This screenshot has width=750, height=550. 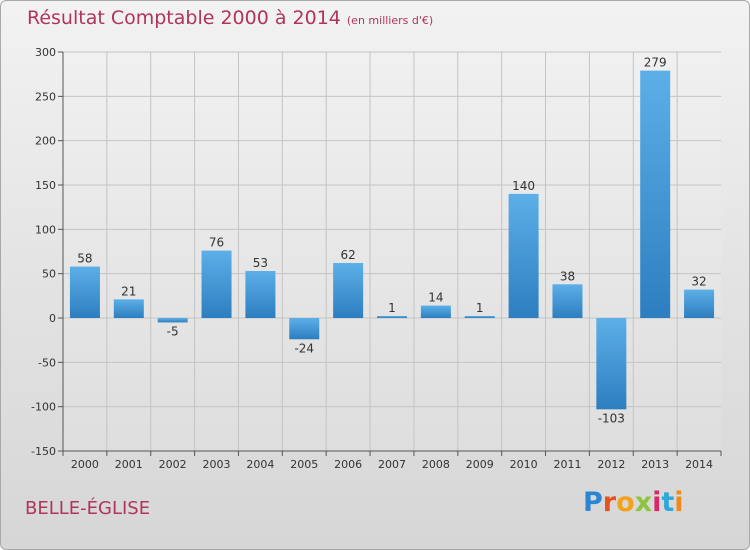 I want to click on data-label: 58, so click(x=84, y=259).